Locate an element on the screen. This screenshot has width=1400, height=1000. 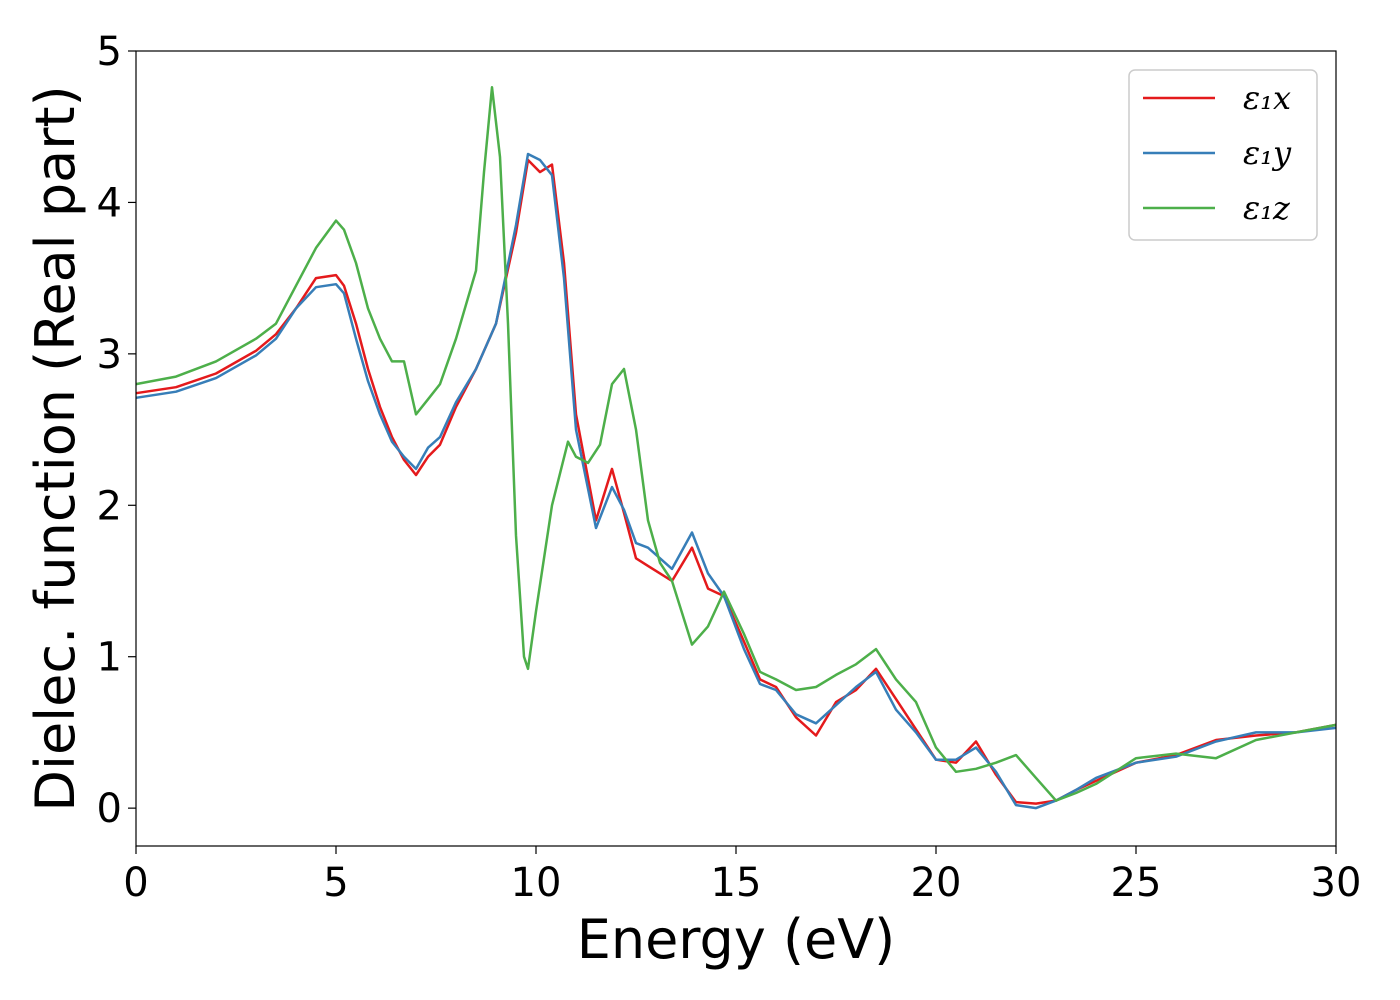
x-tick-label: 30 is located at coordinates (1336, 883).